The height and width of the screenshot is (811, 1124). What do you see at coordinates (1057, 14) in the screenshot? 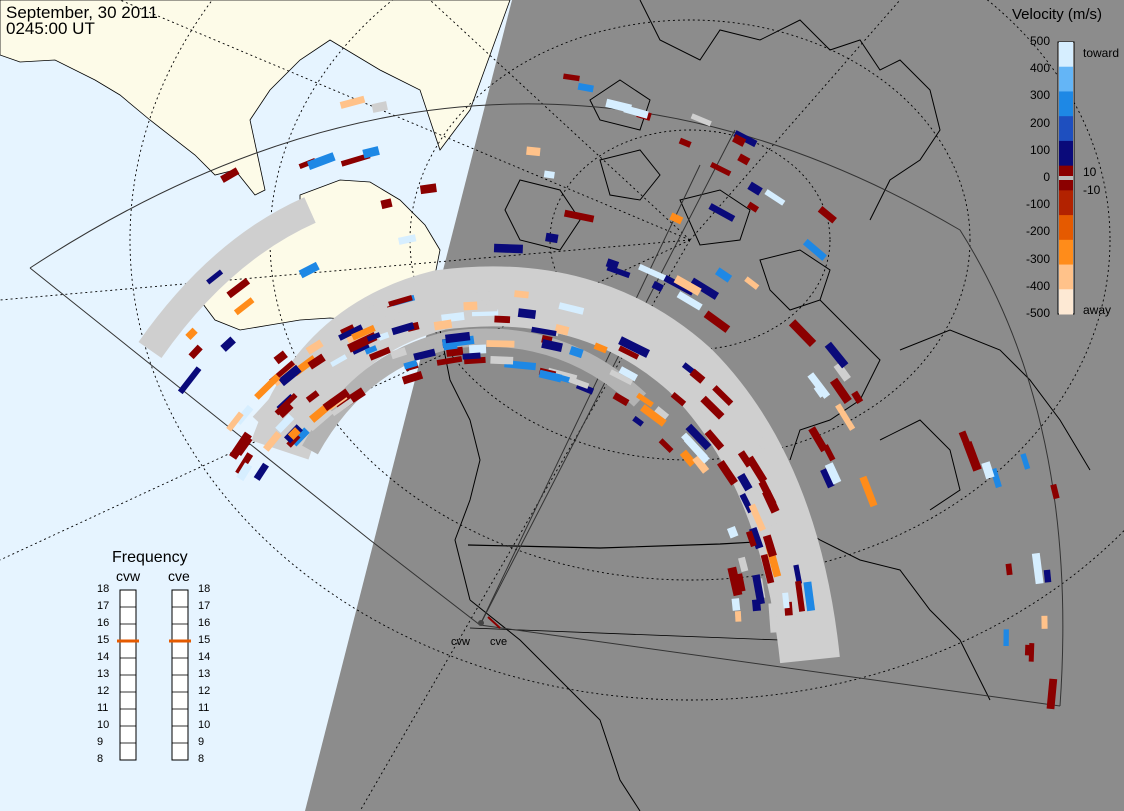
I see `velocity-title: Velocity (m/s)` at bounding box center [1057, 14].